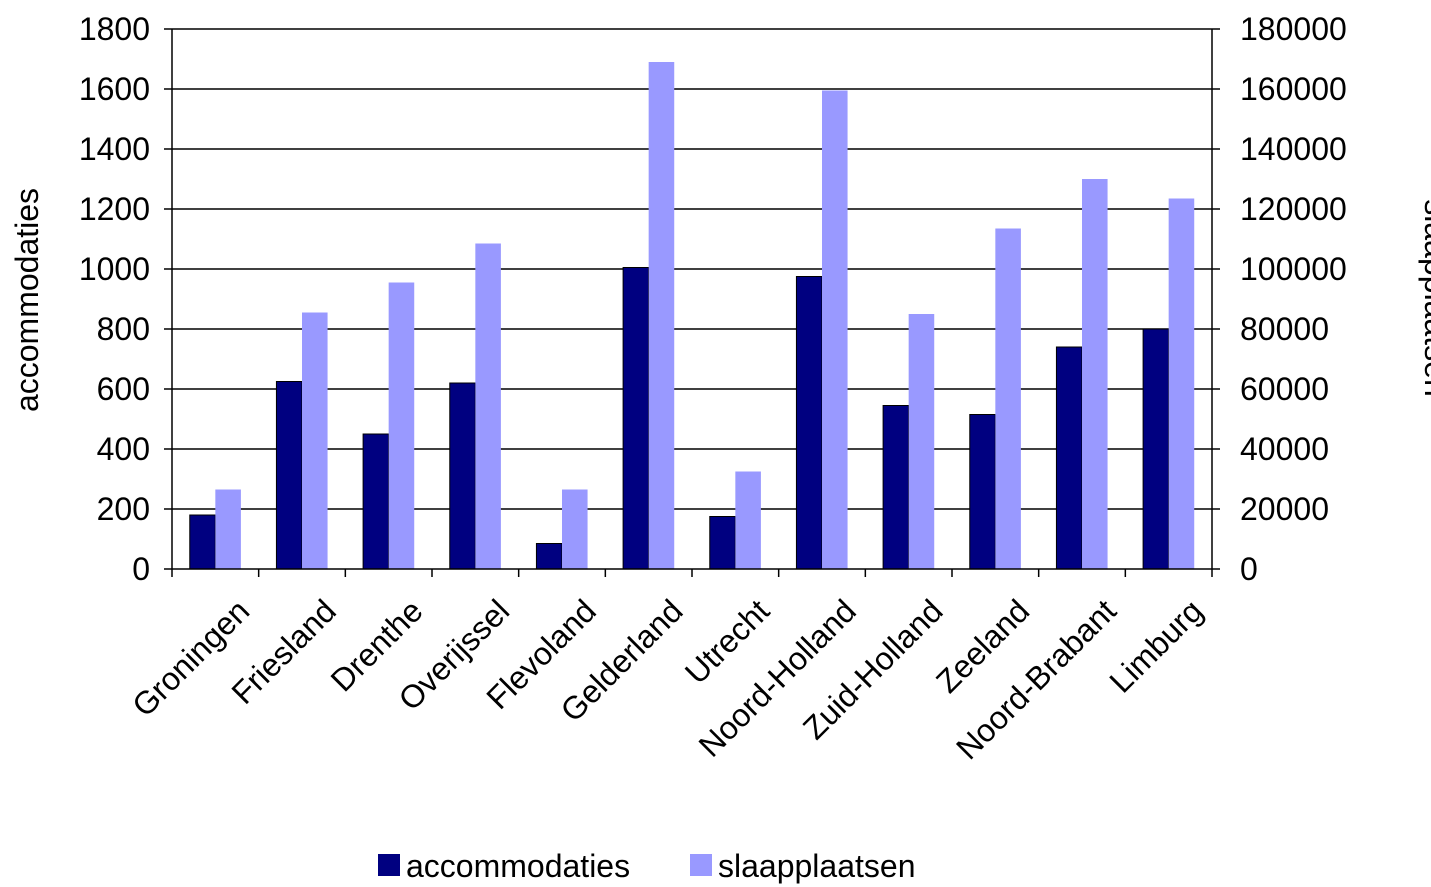 Image resolution: width=1431 pixels, height=887 pixels. I want to click on x-category-label: Groningen, so click(190, 657).